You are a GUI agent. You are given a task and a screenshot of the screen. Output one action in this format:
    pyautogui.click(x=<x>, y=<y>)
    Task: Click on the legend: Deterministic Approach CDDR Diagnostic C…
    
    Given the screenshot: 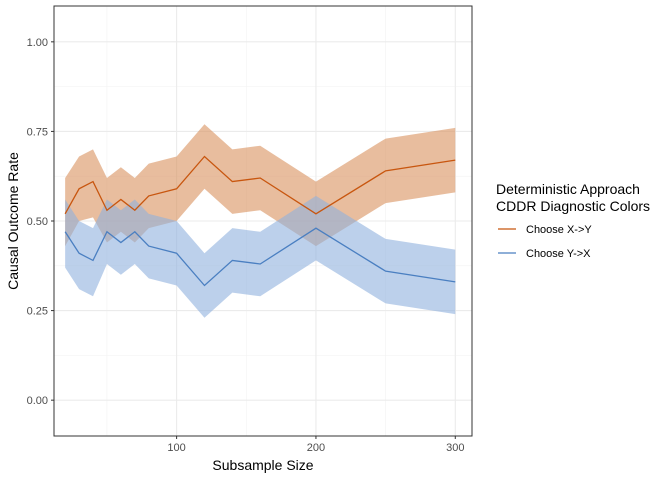 What is the action you would take?
    pyautogui.click(x=573, y=220)
    